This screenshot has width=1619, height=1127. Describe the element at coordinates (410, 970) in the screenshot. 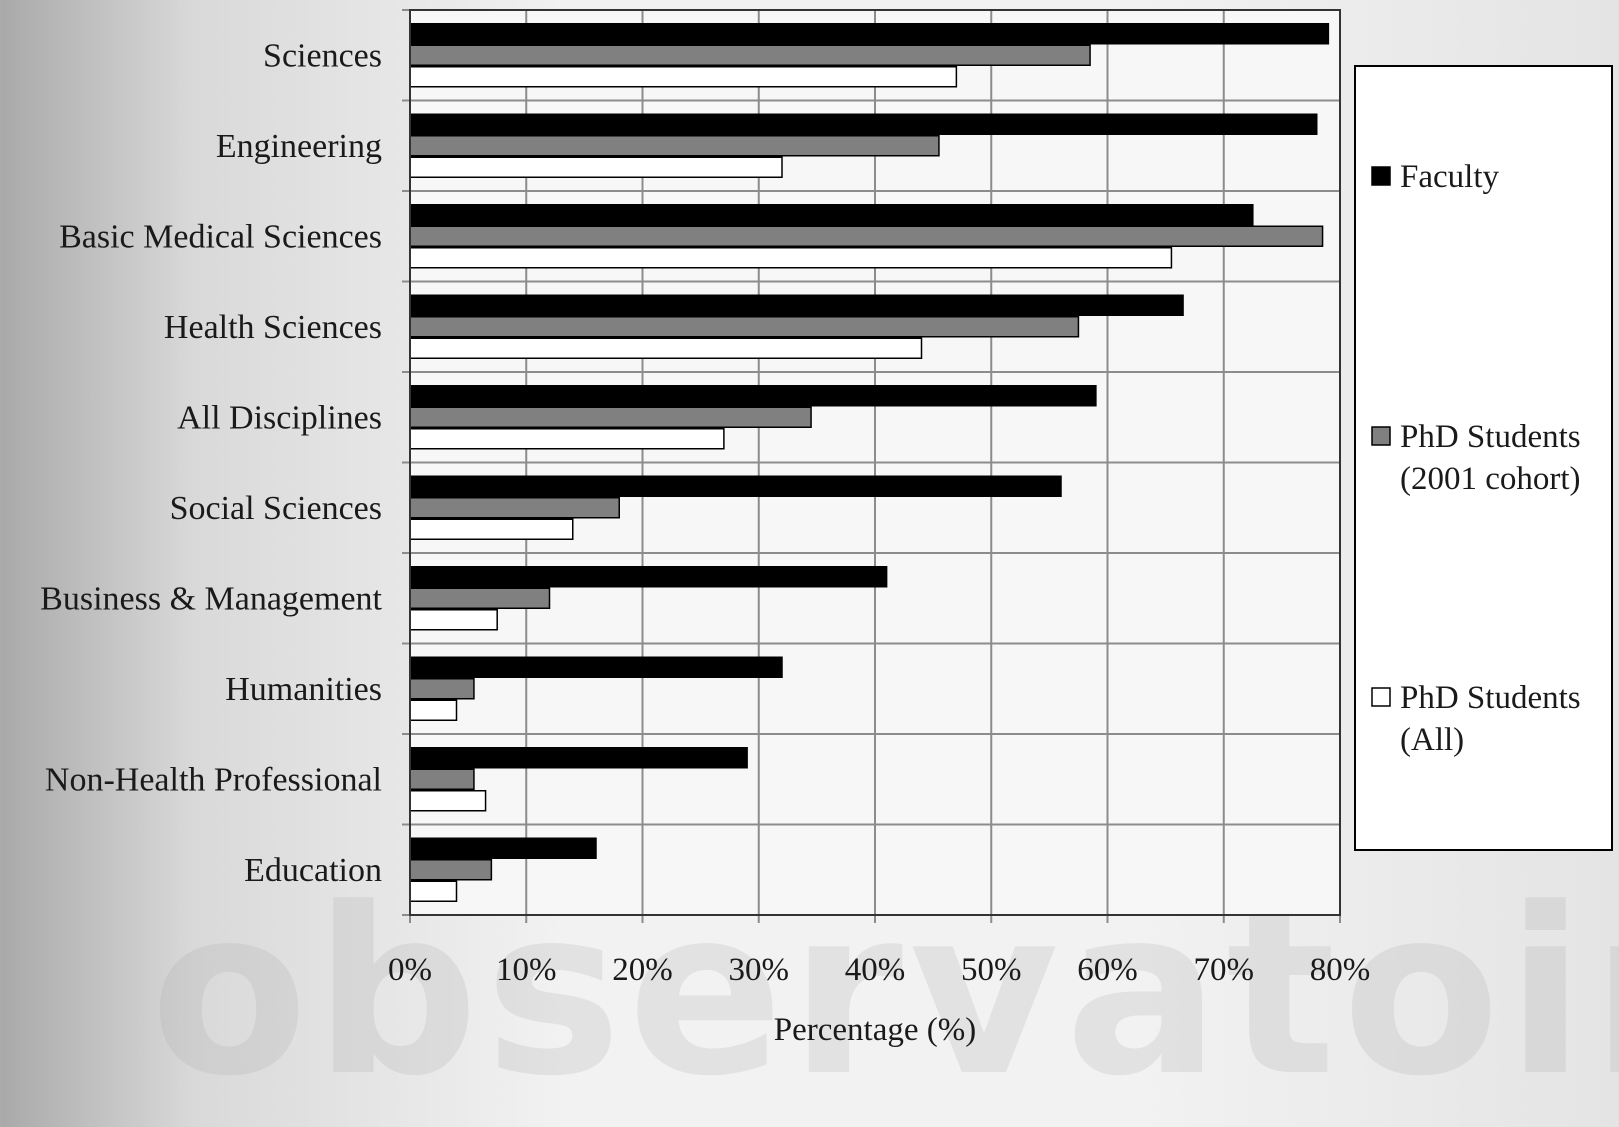

I see `x-tick-label: 0%` at that location.